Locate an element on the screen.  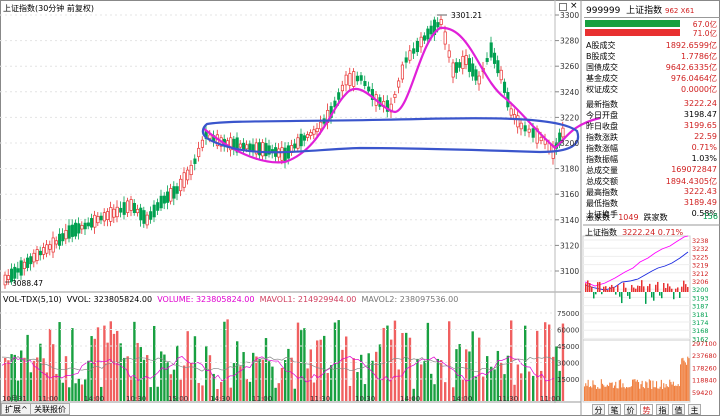
sidebar-stat-label: 基金成交 is located at coordinates (602, 78).